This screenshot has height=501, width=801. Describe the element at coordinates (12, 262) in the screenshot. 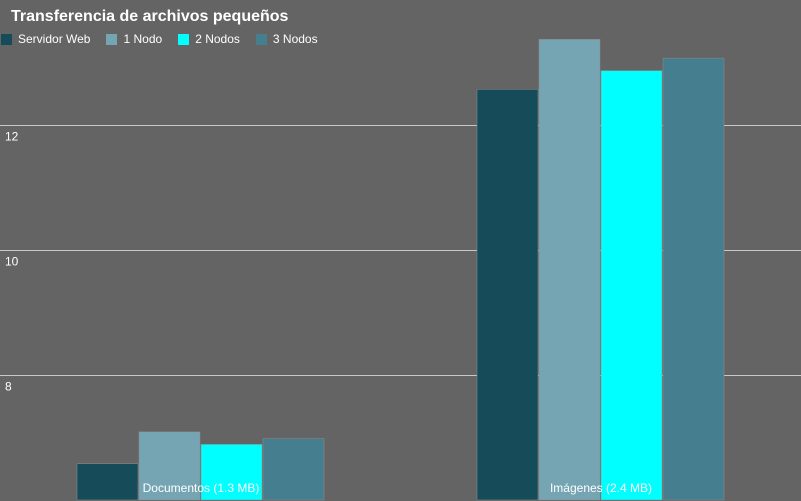

I see `y-tick-label-10: 10` at that location.